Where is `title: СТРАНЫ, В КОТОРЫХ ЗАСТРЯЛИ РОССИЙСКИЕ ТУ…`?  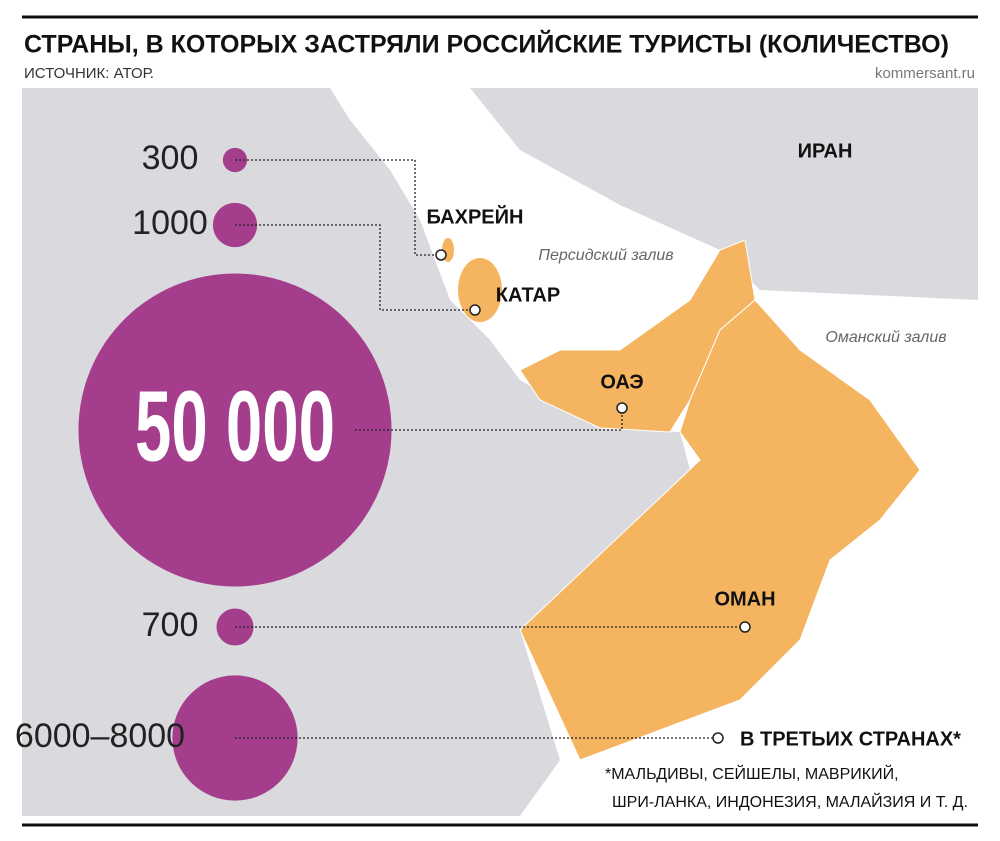
title: СТРАНЫ, В КОТОРЫХ ЗАСТРЯЛИ РОССИЙСКИЕ ТУ… is located at coordinates (486, 44).